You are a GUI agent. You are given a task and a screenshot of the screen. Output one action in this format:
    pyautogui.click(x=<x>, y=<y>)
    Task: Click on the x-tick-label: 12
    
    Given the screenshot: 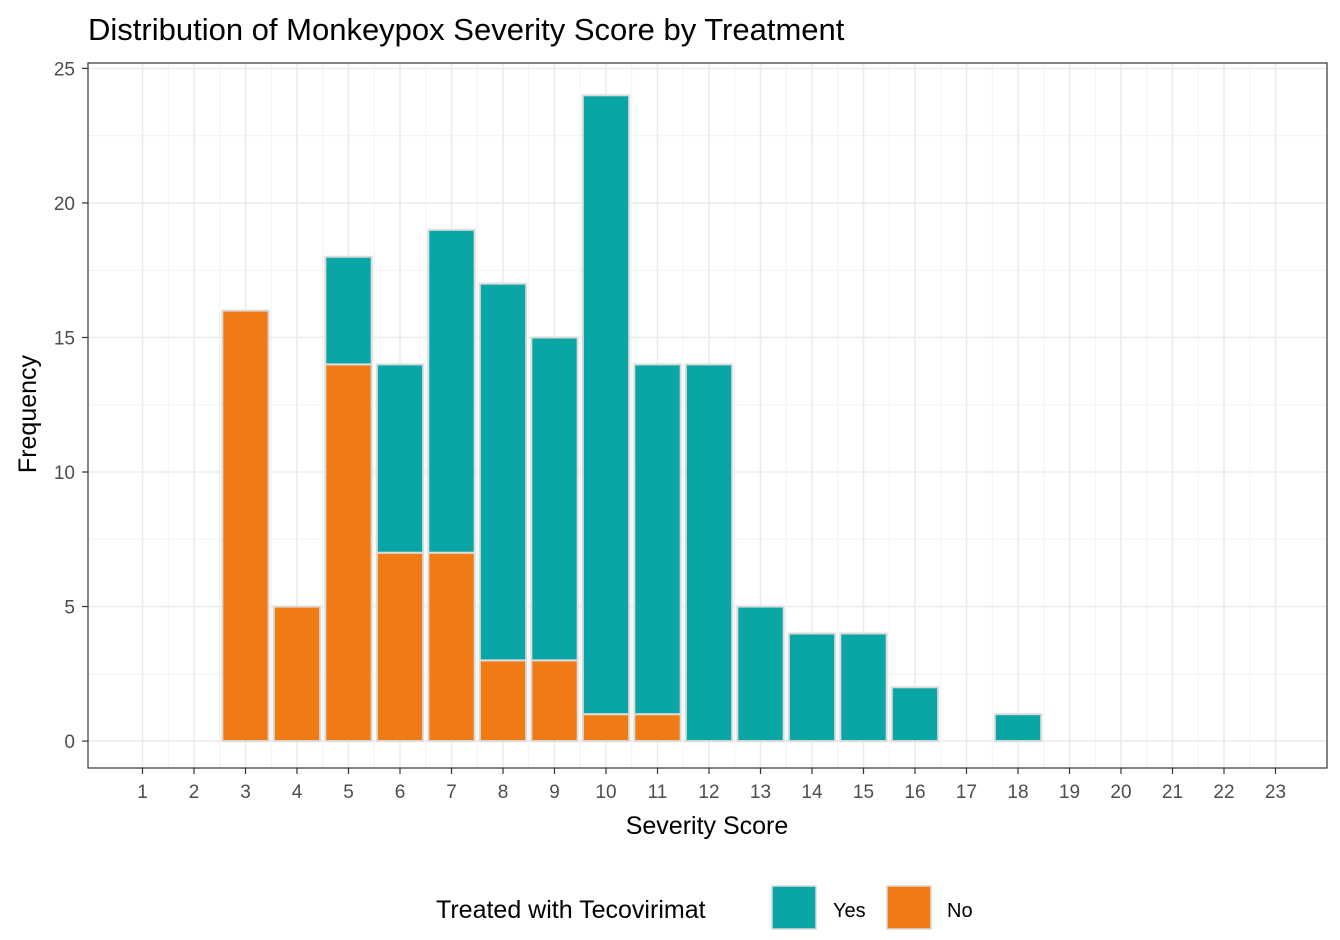 What is the action you would take?
    pyautogui.click(x=708, y=792)
    